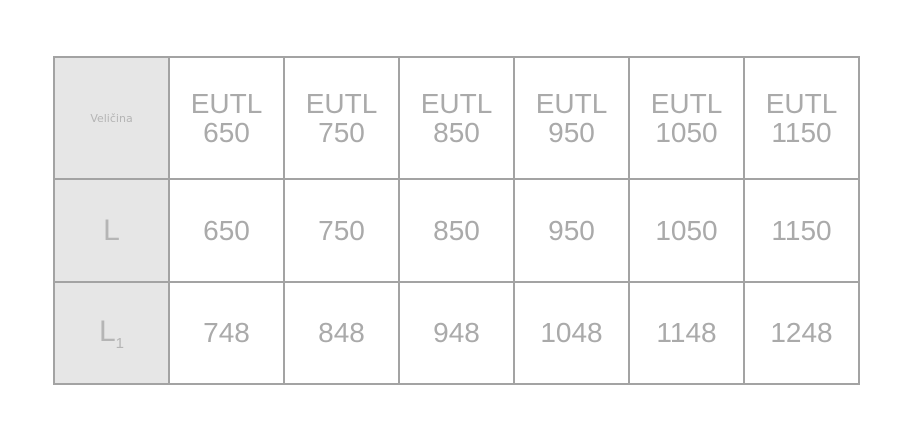 The height and width of the screenshot is (443, 900). What do you see at coordinates (341, 333) in the screenshot?
I see `table-cell: 848` at bounding box center [341, 333].